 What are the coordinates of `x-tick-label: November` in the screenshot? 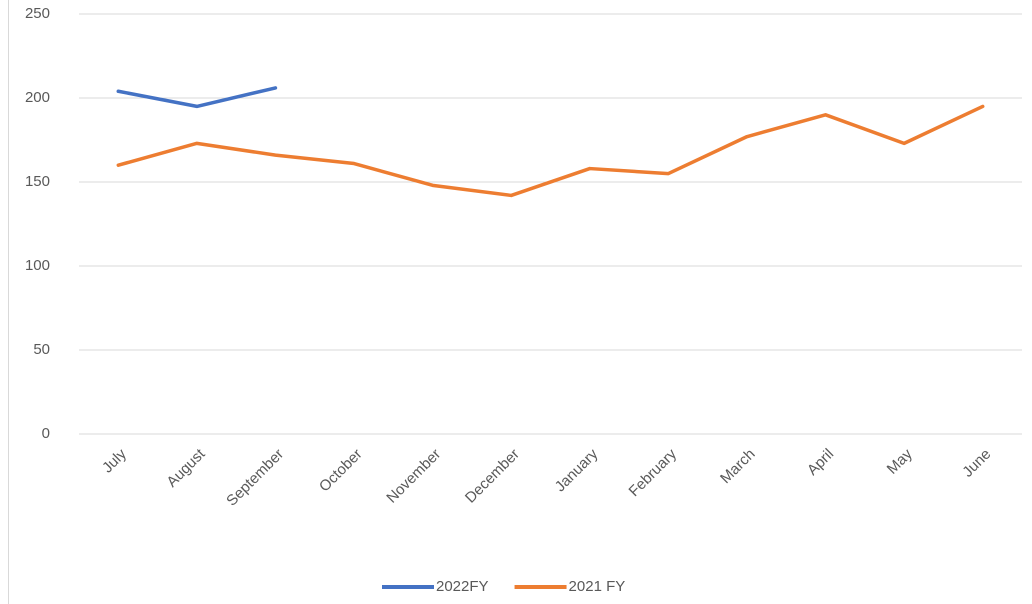 It's located at (413, 476).